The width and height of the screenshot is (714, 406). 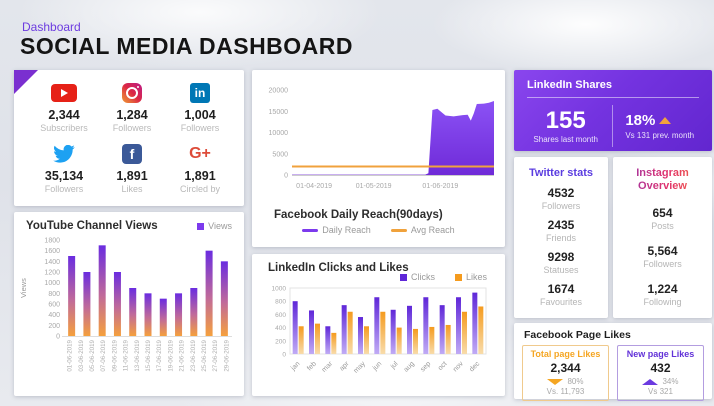 I want to click on svg-text: oct, so click(x=443, y=366).